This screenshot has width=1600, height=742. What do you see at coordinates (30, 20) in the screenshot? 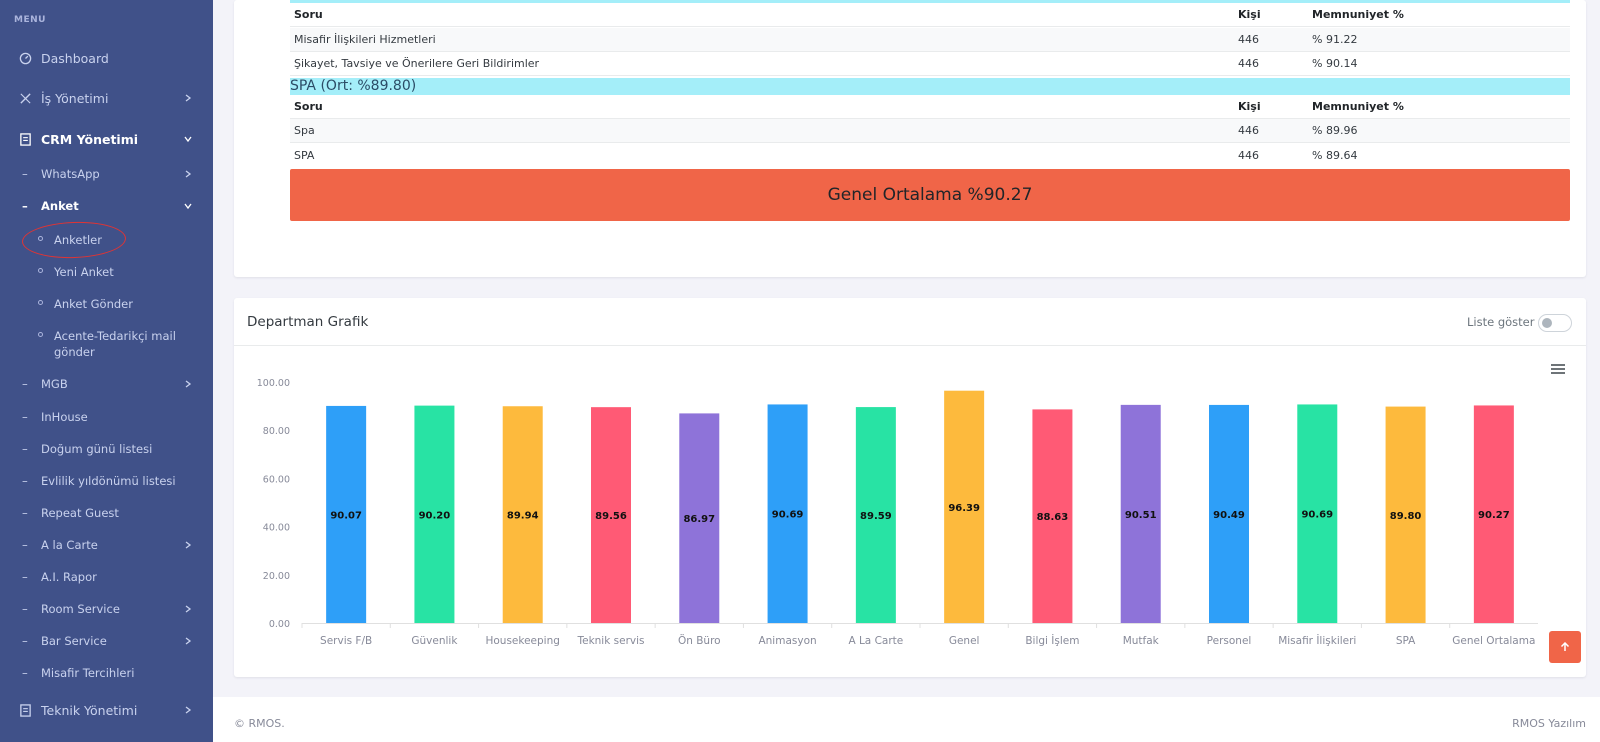
I see `menu-title: MENU` at bounding box center [30, 20].